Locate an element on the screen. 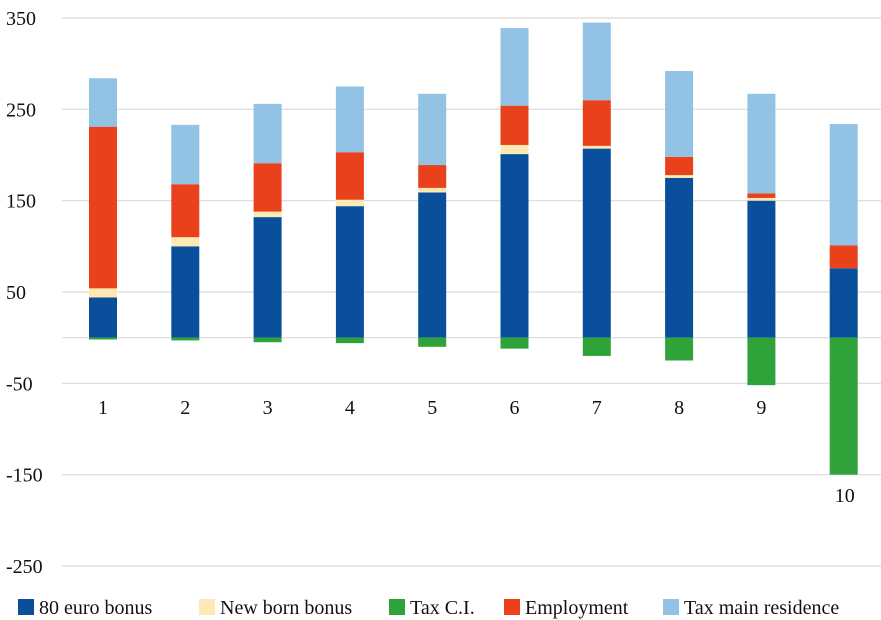 This screenshot has width=881, height=620. y-tick-label: -150 is located at coordinates (24, 476).